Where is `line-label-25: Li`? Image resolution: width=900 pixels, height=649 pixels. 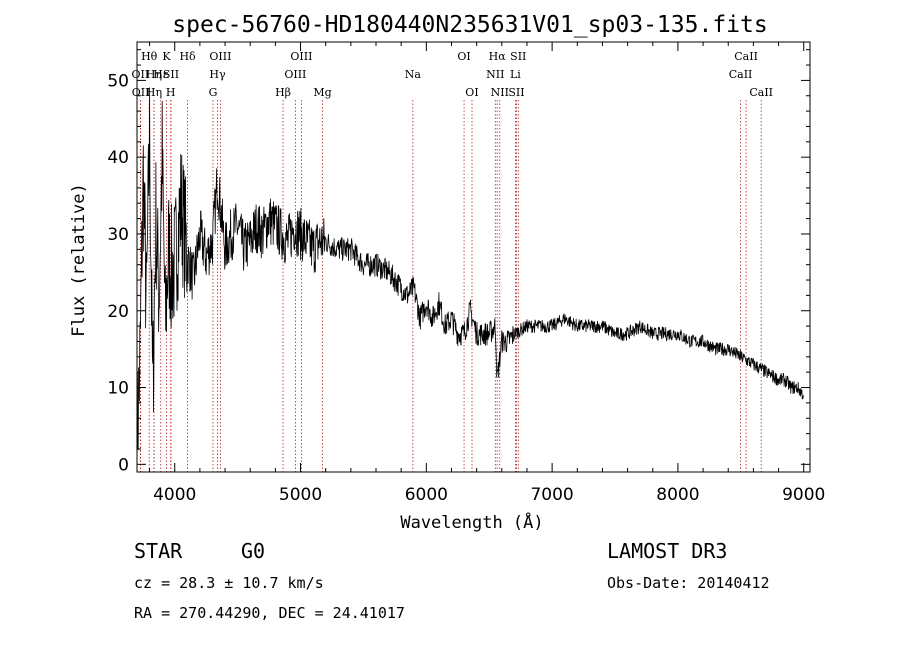
line-label-25: Li is located at coordinates (515, 74).